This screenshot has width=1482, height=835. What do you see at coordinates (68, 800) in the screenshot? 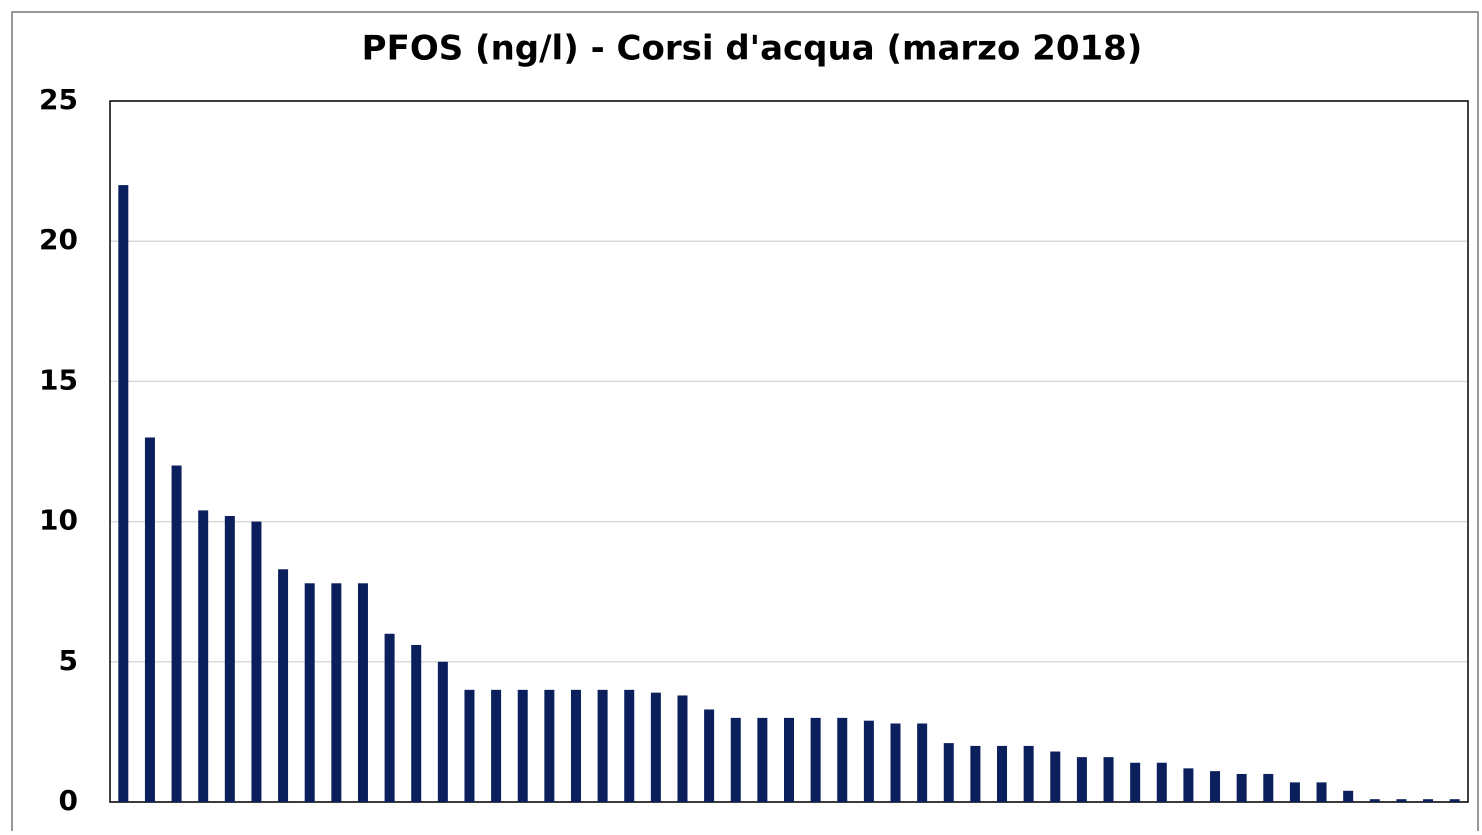
I see `y-tick-label: 0` at bounding box center [68, 800].